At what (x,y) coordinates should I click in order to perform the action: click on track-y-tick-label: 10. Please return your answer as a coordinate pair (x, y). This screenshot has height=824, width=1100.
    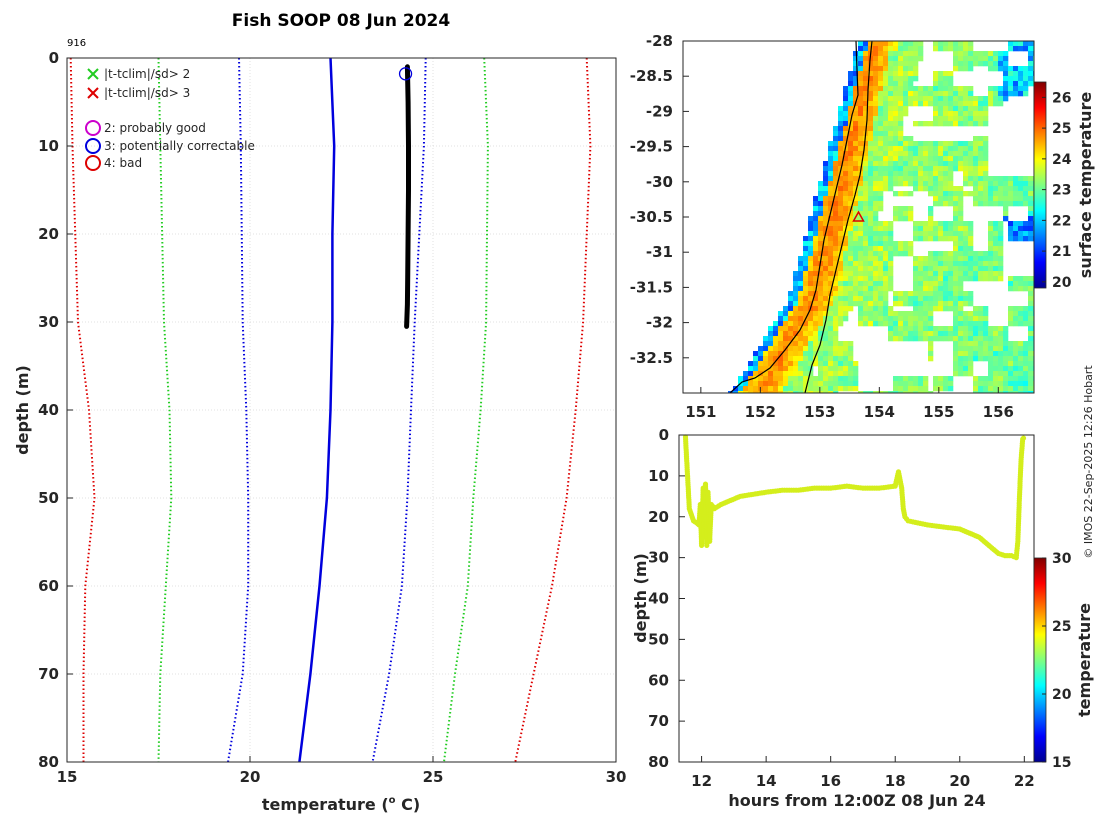
    Looking at the image, I should click on (658, 476).